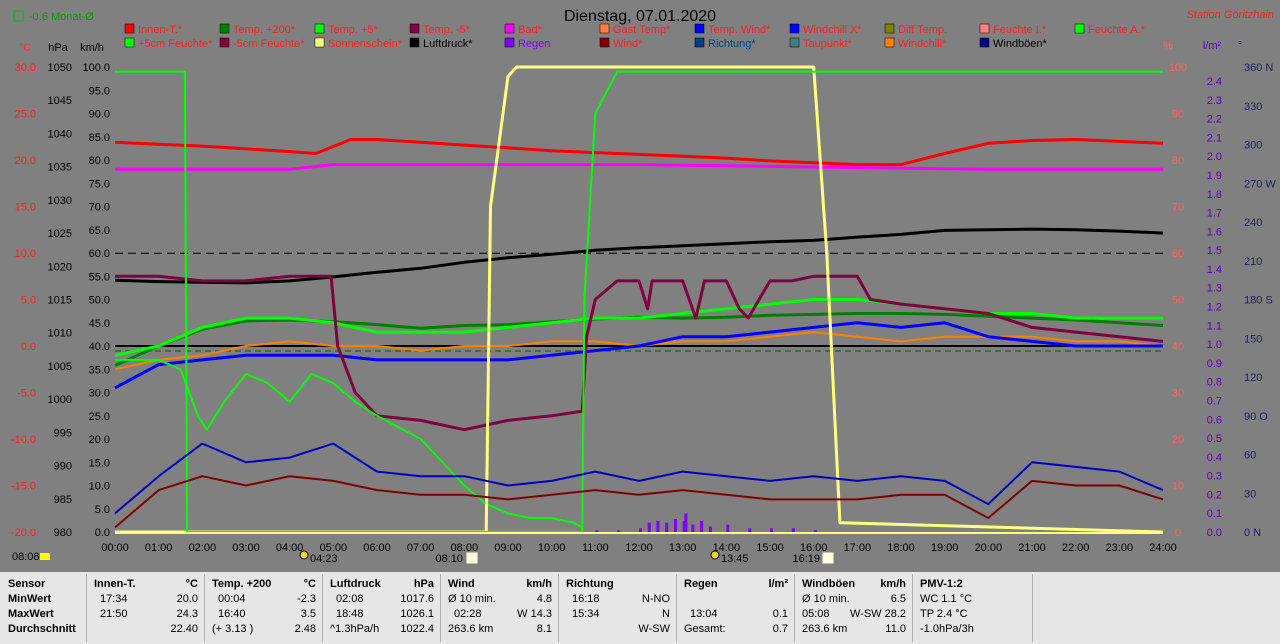  I want to click on wind-r3-label: 263.6 km, so click(471, 629).